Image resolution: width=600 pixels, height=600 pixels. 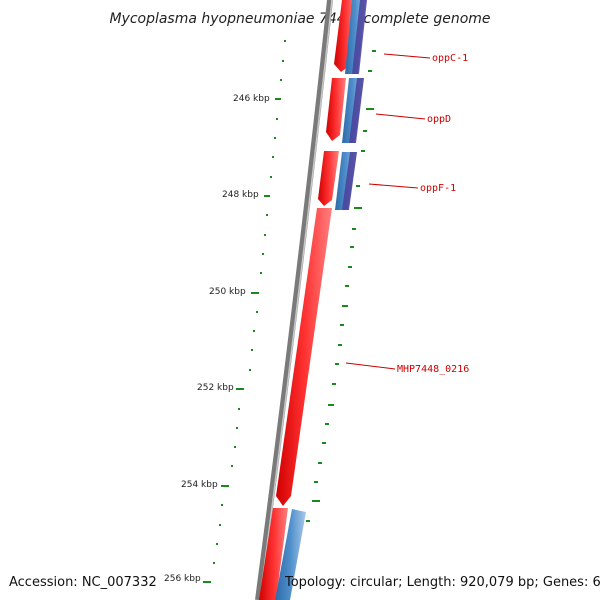 I want to click on gc-skew-track-right, so click(x=341, y=286).